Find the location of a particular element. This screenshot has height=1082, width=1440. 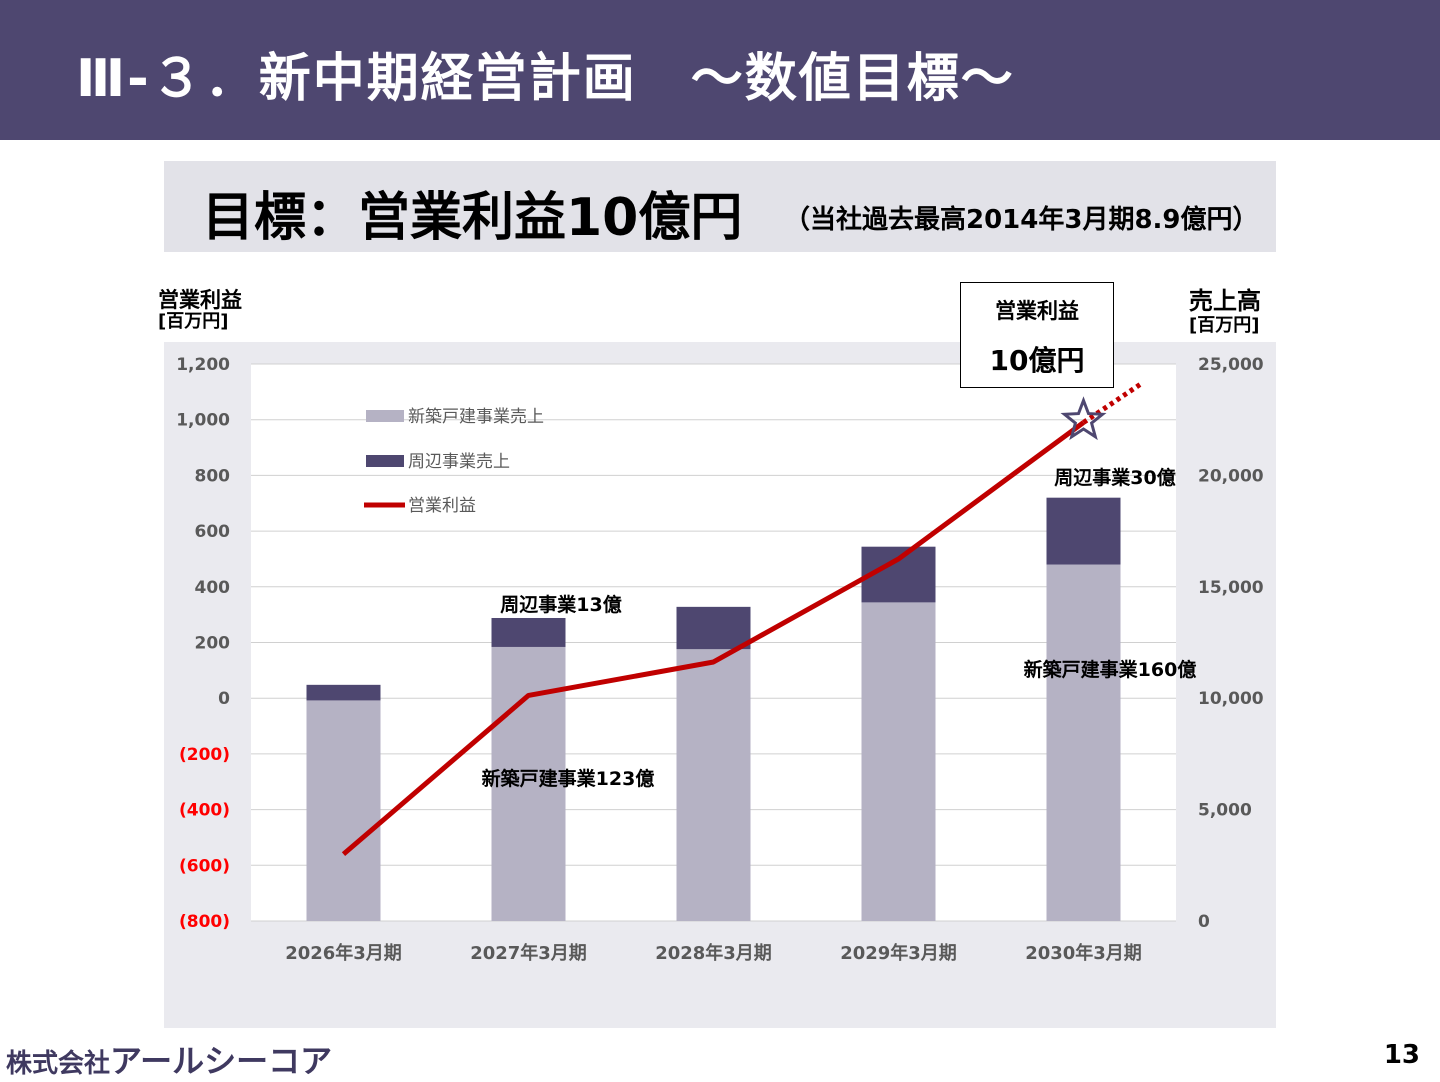

legend-label: 営業利益 is located at coordinates (442, 506).